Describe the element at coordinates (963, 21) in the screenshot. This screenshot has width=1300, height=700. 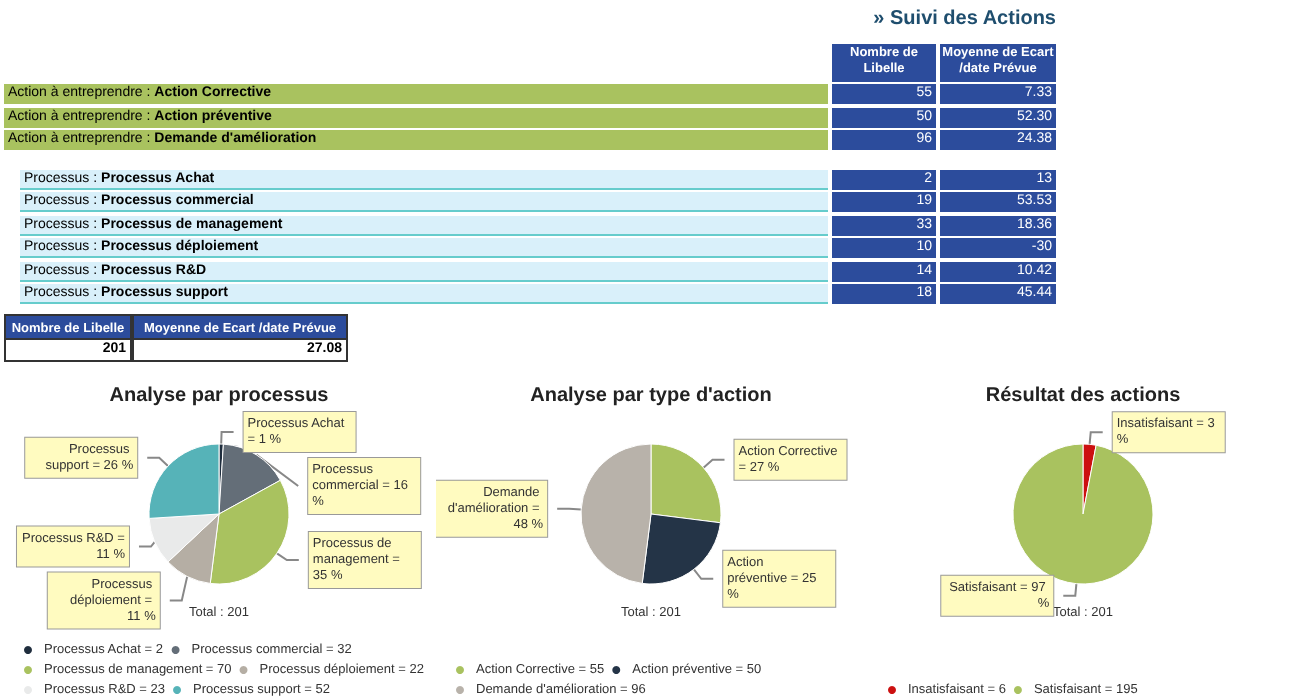
I see `text: » Suivi des Actions` at that location.